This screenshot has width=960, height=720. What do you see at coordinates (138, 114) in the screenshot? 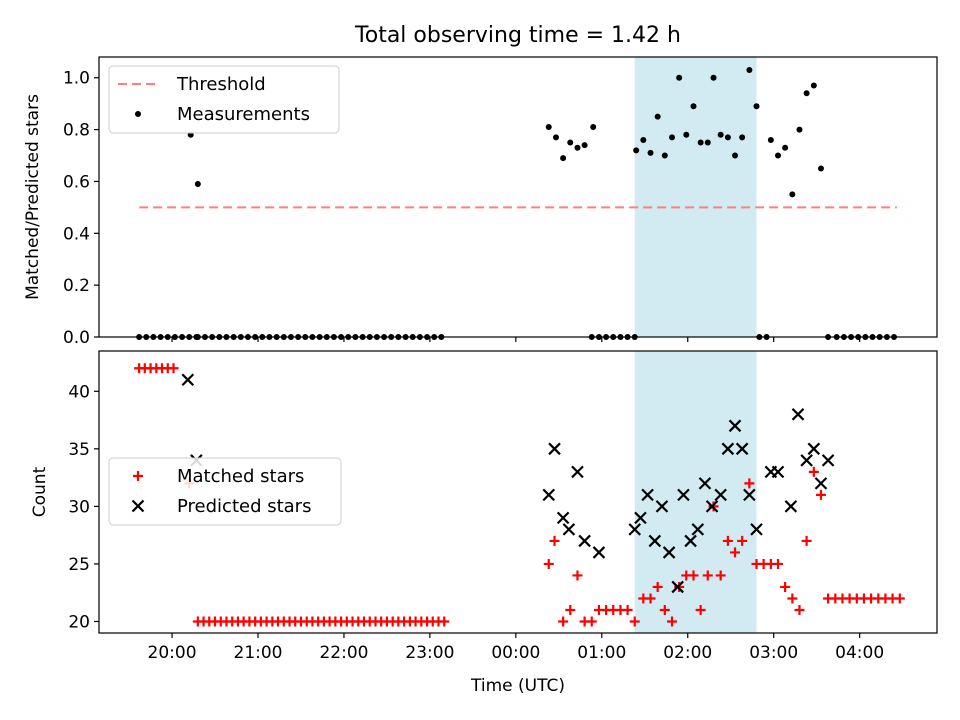
I see `legend-measurement-swatch` at bounding box center [138, 114].